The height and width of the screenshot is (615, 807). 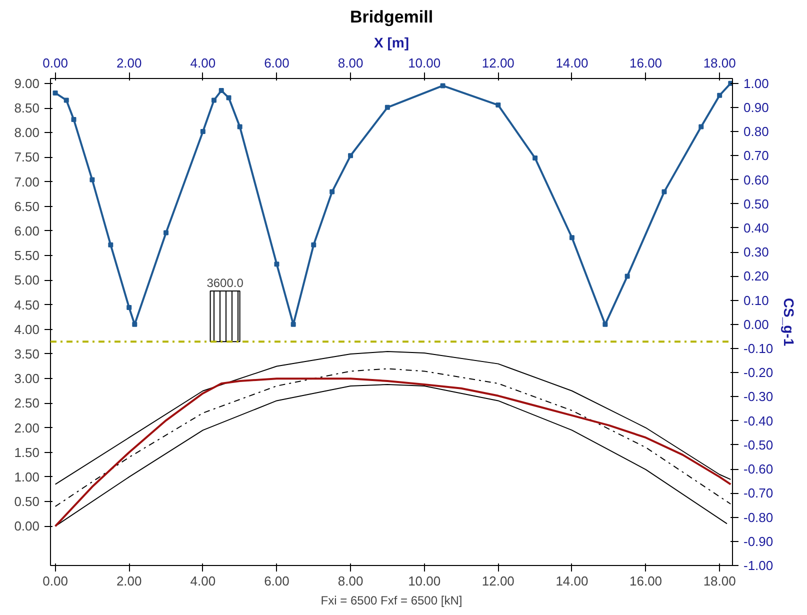 What do you see at coordinates (572, 581) in the screenshot?
I see `x2-tick-label: 14.00` at bounding box center [572, 581].